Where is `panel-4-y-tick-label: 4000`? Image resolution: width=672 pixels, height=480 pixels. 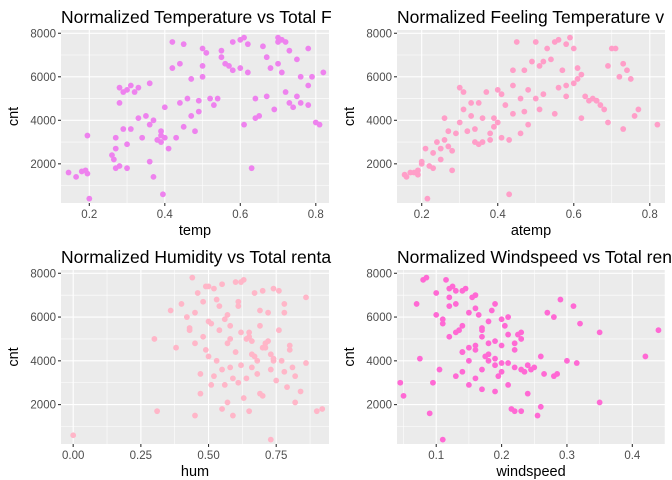
panel-4-y-tick-label: 4000 is located at coordinates (379, 362).